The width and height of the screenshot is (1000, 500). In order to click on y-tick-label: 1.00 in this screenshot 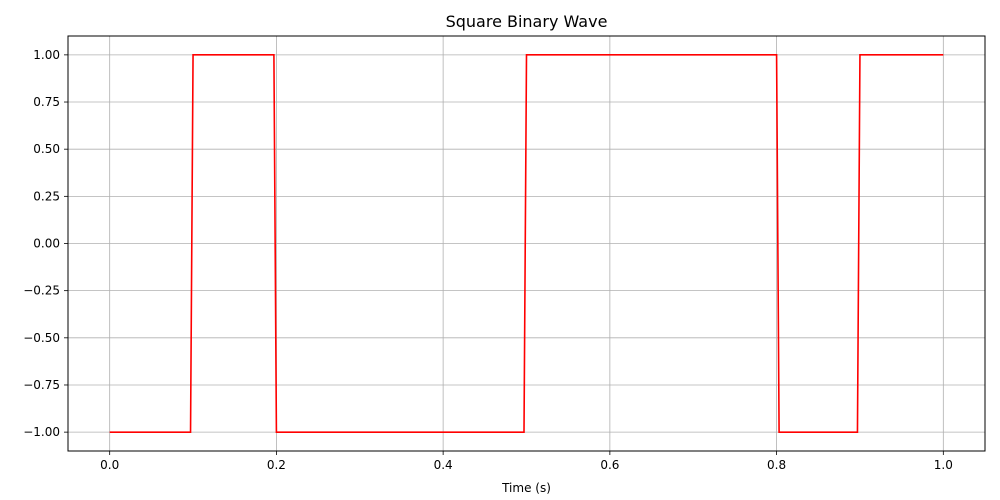, I will do `click(46, 55)`.